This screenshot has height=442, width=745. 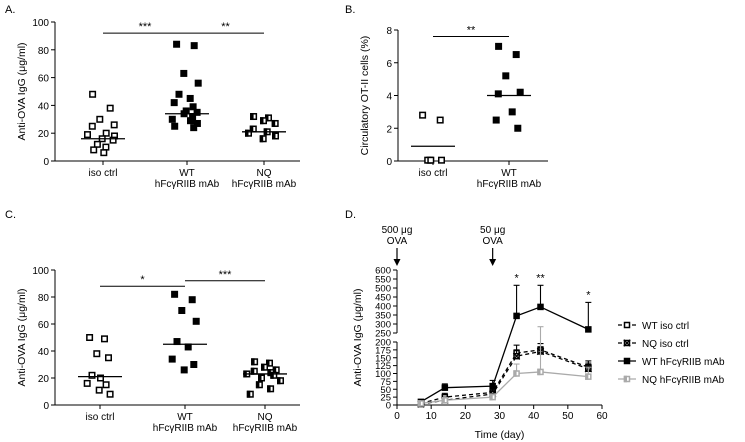 I want to click on legend-label: NQ iso ctrl, so click(x=665, y=344).